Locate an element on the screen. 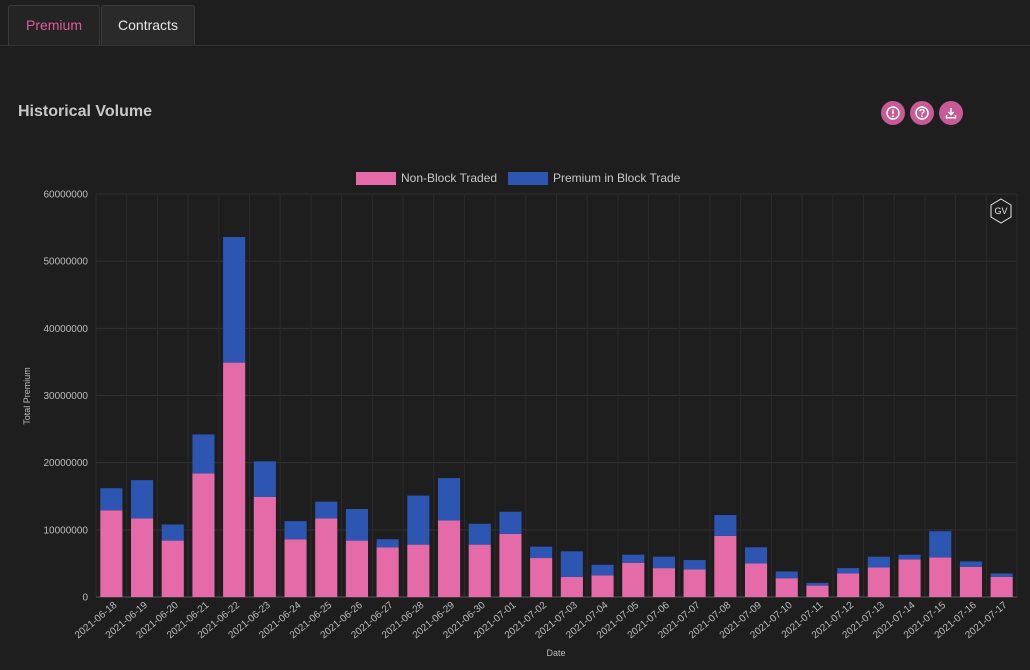 The width and height of the screenshot is (1030, 670). help-icon is located at coordinates (922, 113).